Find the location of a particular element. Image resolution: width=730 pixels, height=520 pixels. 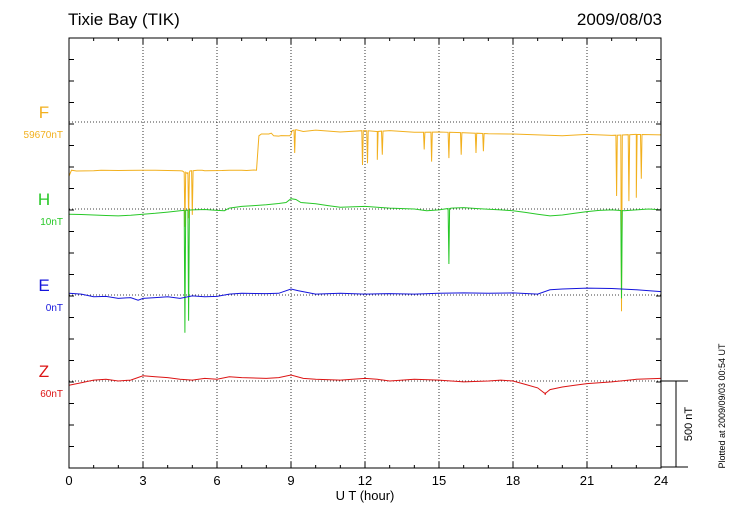

x-tick-label: 18 is located at coordinates (513, 480).